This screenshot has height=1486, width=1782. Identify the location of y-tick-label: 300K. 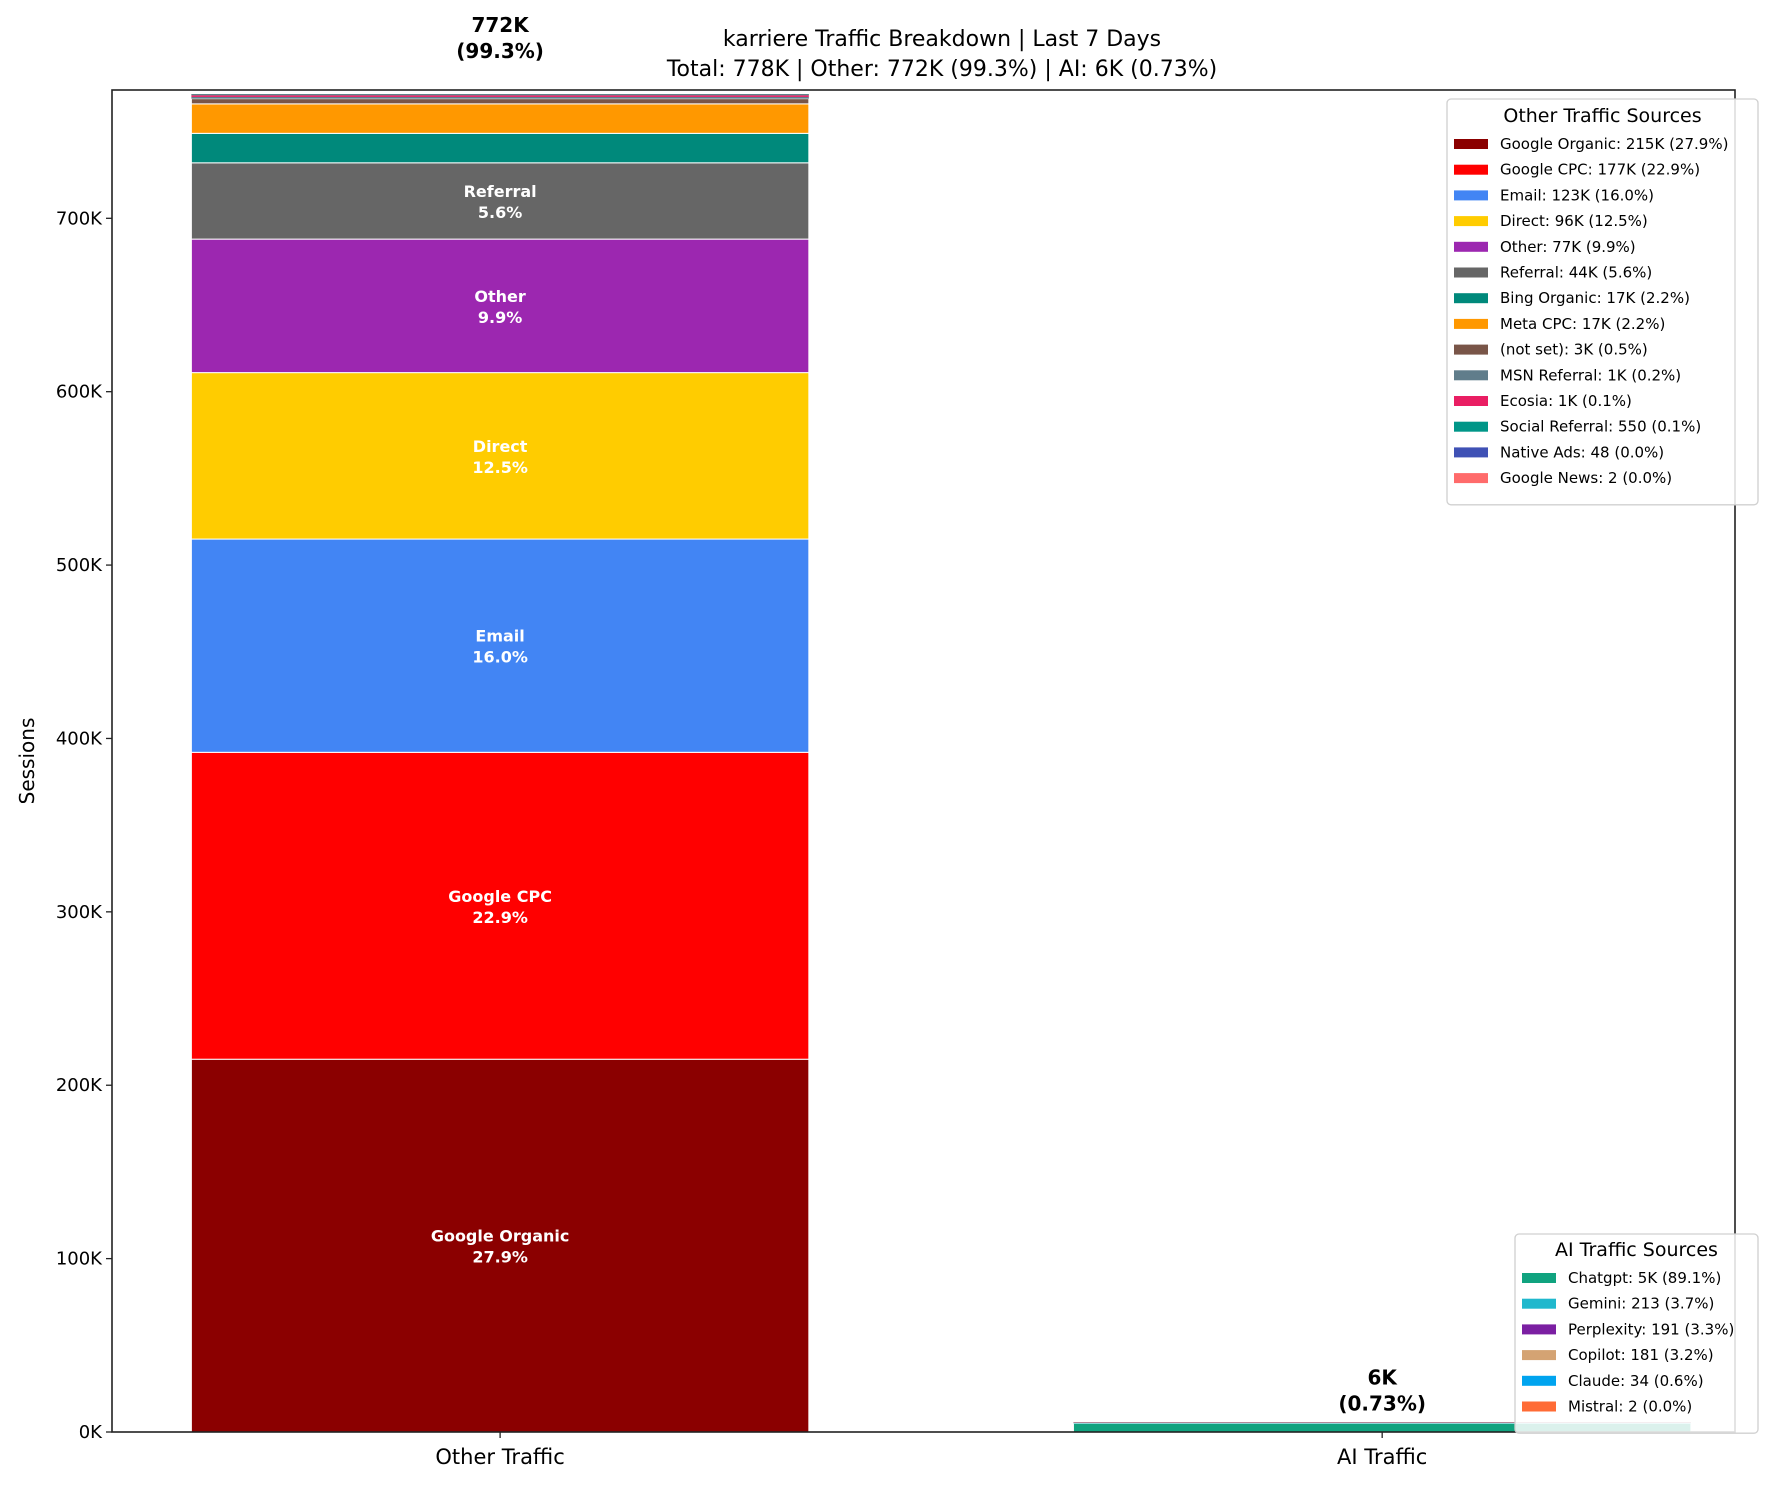
(79, 912).